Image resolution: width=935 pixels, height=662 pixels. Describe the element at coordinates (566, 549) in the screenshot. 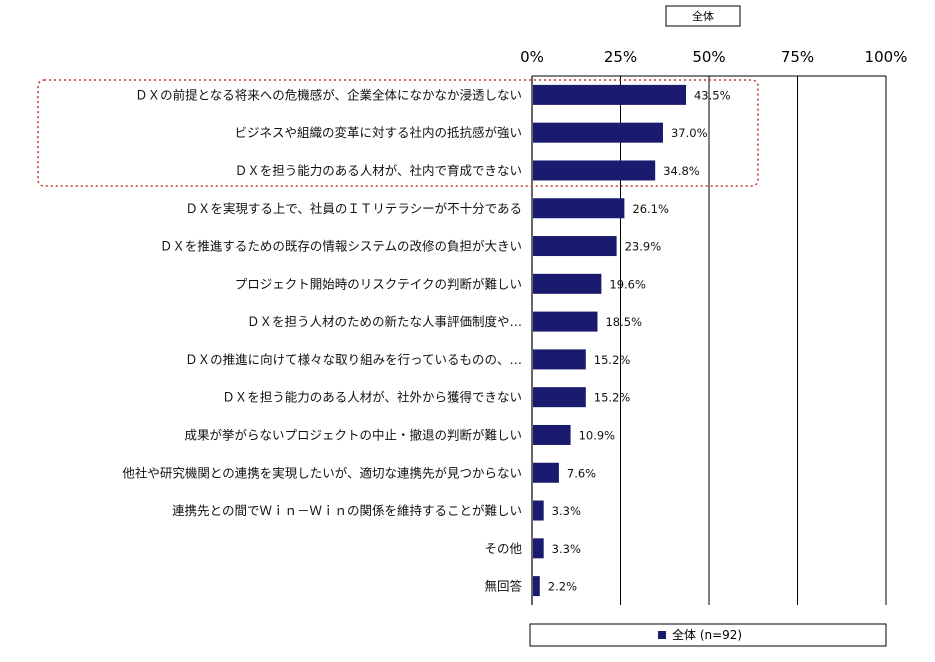

I see `value-label-12: 3.3%` at that location.